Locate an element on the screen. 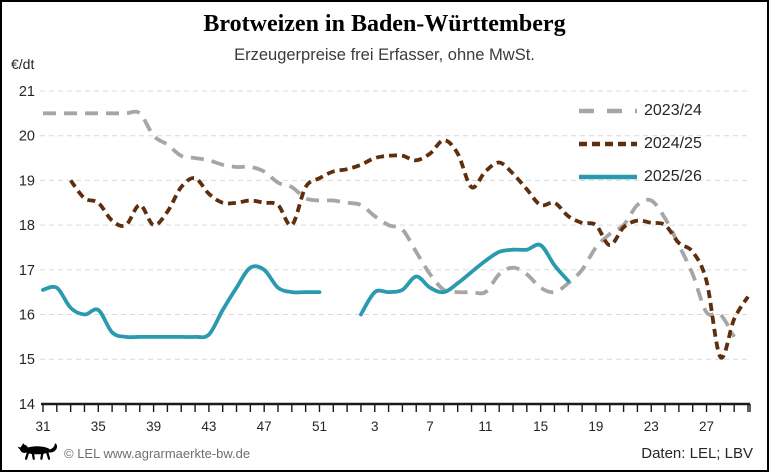  y-tick-label: 19 is located at coordinates (27, 181).